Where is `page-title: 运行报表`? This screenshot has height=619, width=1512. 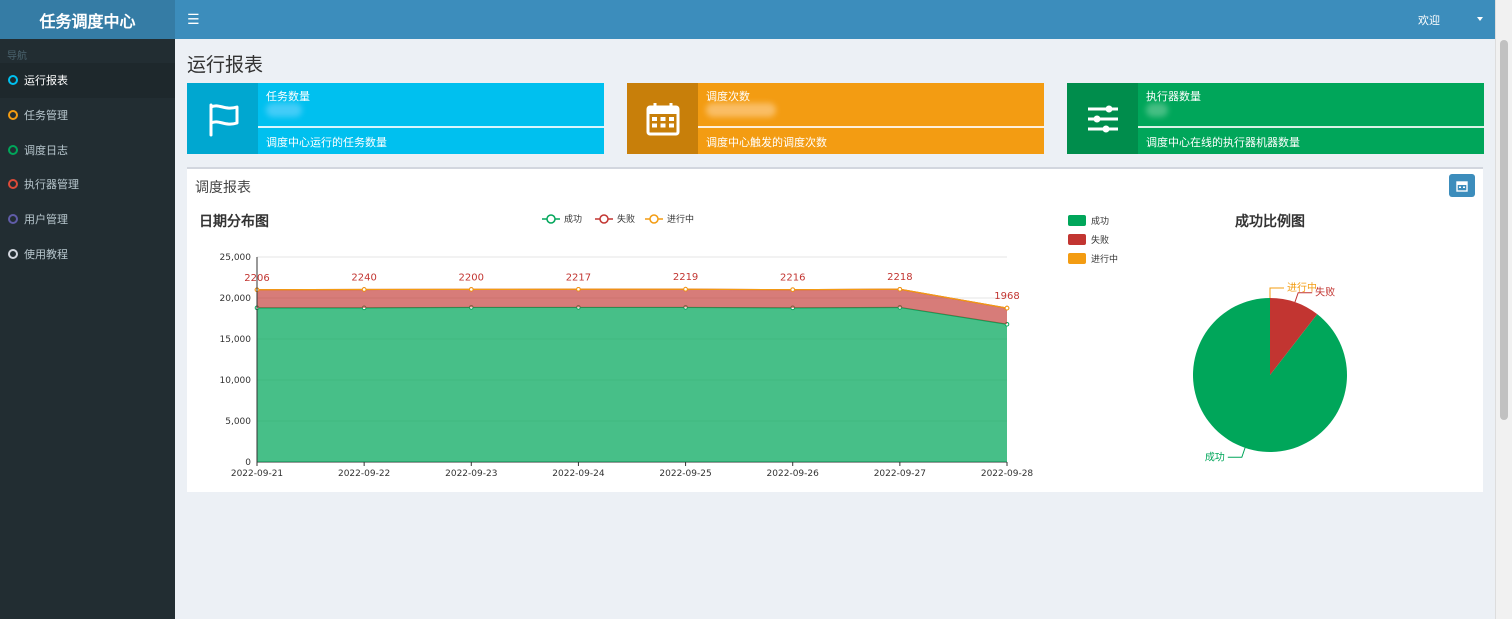
page-title: 运行报表 is located at coordinates (225, 65).